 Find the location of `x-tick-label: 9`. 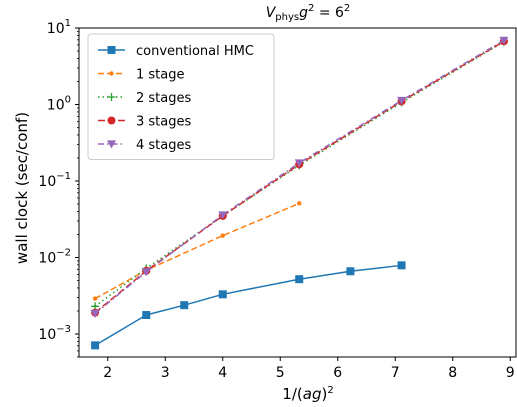

x-tick-label: 9 is located at coordinates (510, 373).